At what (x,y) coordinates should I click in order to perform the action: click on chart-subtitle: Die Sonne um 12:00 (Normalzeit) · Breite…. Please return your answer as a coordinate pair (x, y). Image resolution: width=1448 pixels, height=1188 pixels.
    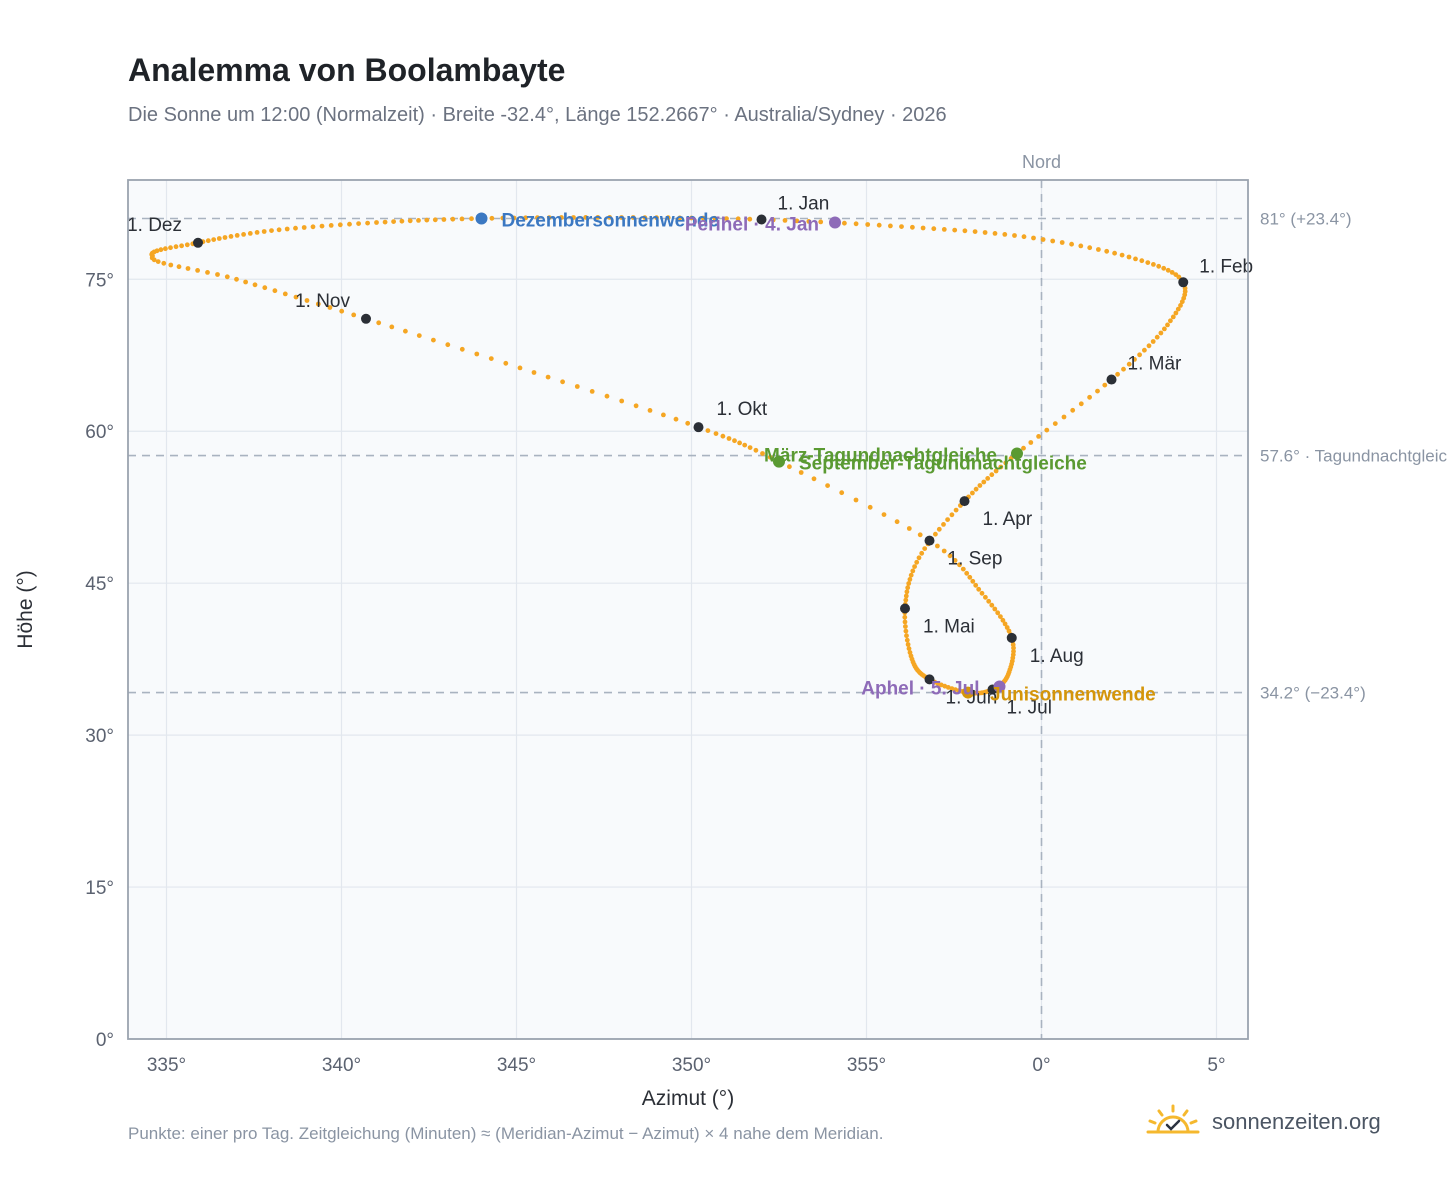
    Looking at the image, I should click on (537, 115).